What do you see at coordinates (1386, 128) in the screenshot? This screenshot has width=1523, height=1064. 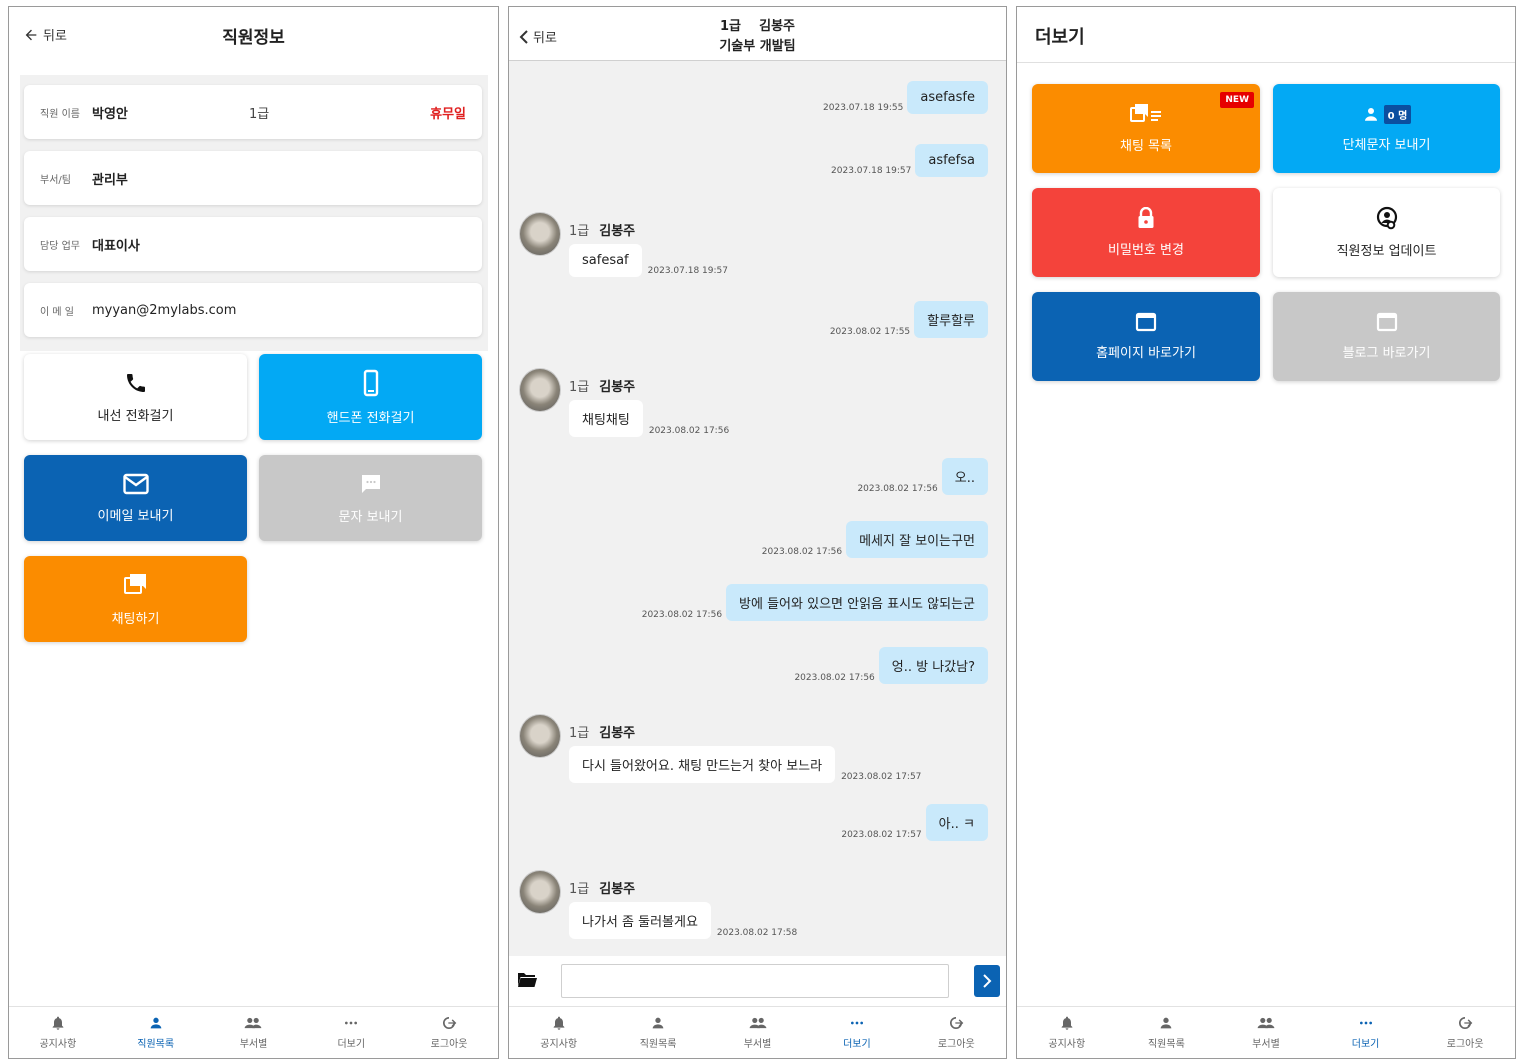 I see `group-sms-button: 0 명 단체문자 보내기` at bounding box center [1386, 128].